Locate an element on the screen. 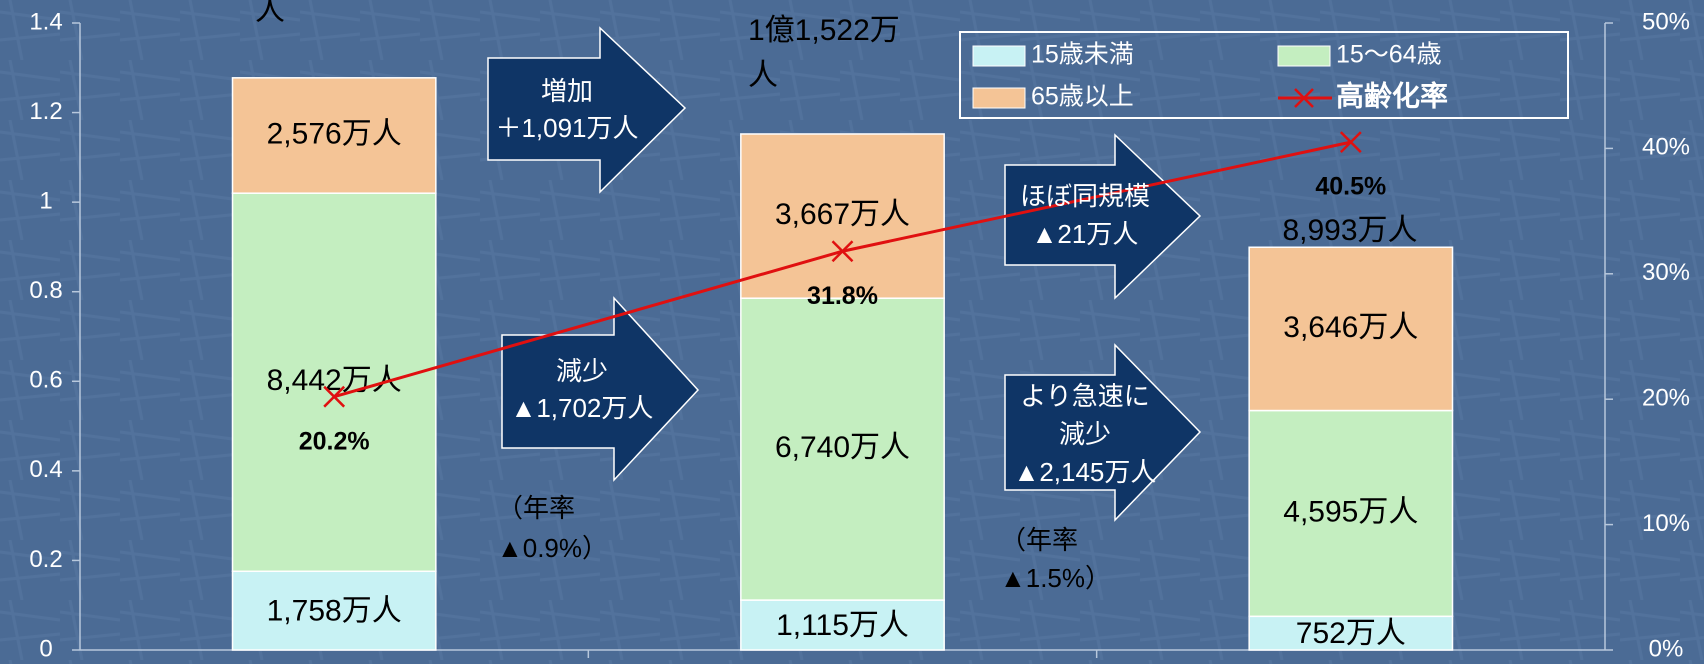  arrow-text: ▲1,702万人 is located at coordinates (582, 408).